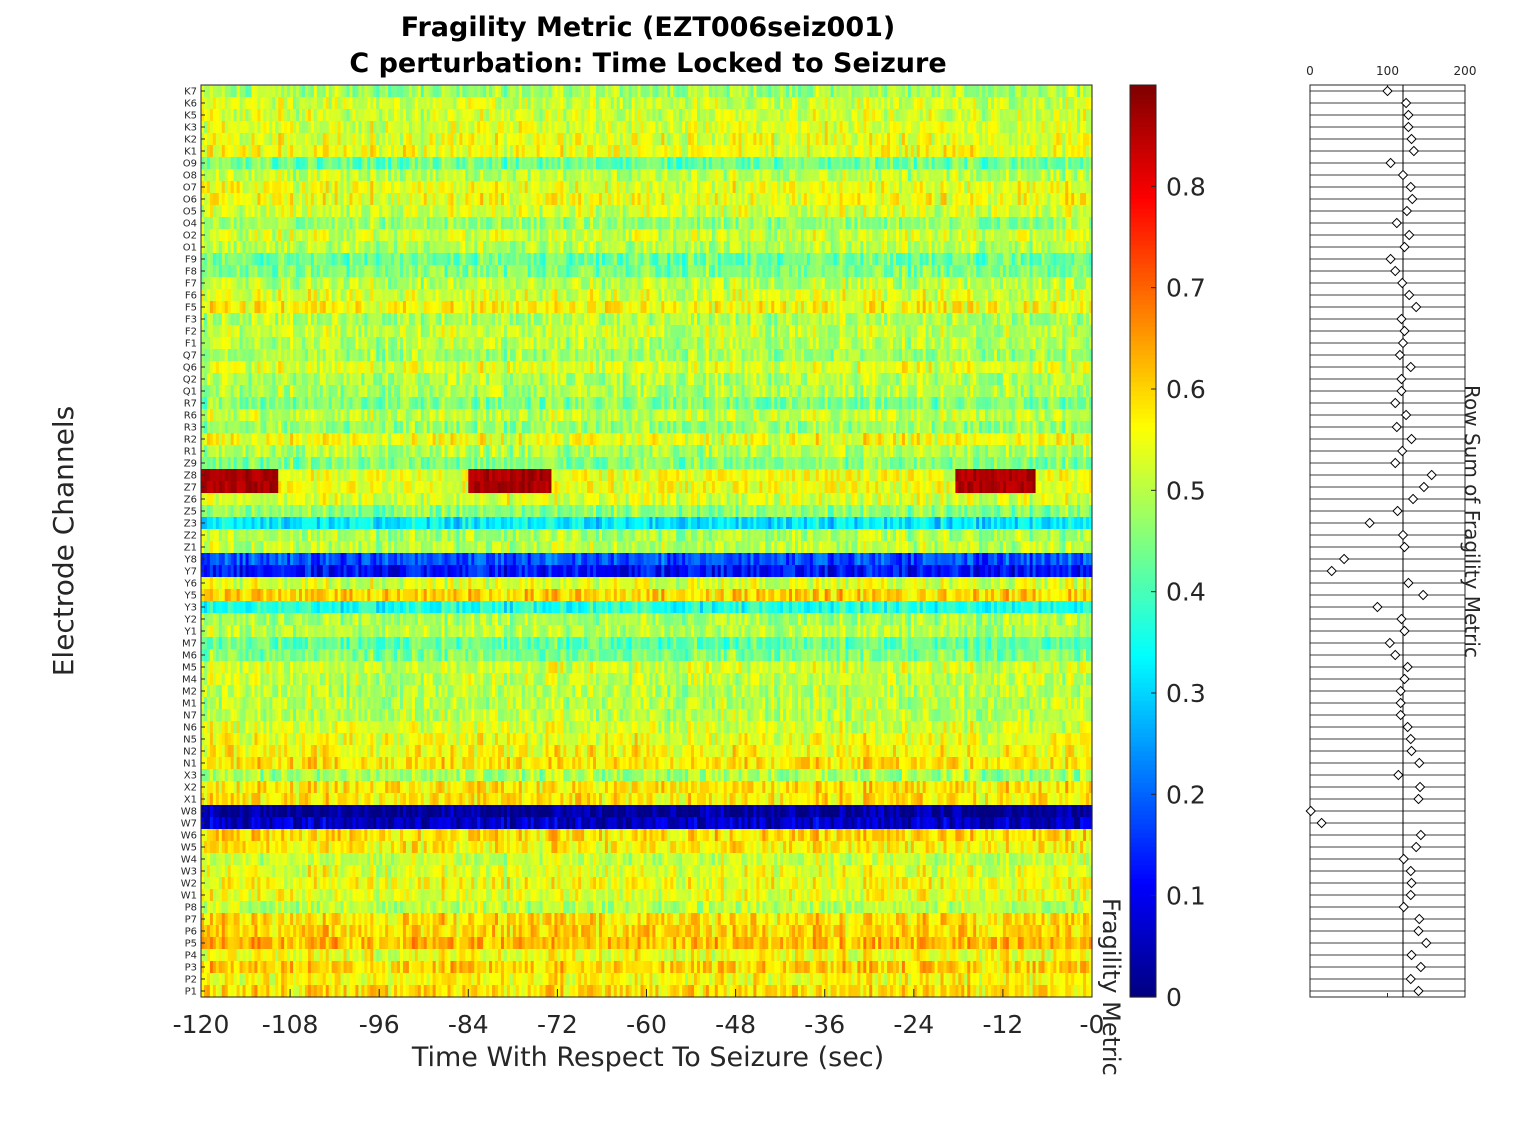  Describe the element at coordinates (647, 1057) in the screenshot. I see `x-axis-label: Time With Respect To Seizure (sec)` at that location.